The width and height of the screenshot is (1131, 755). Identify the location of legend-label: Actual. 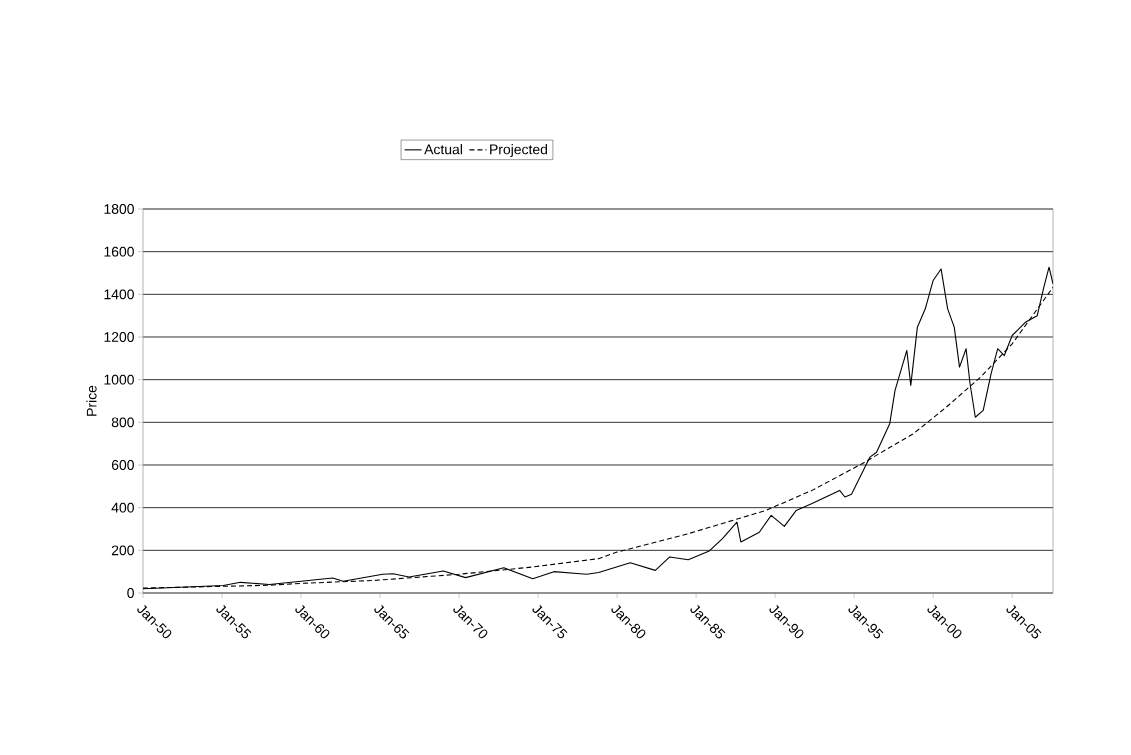
(443, 149).